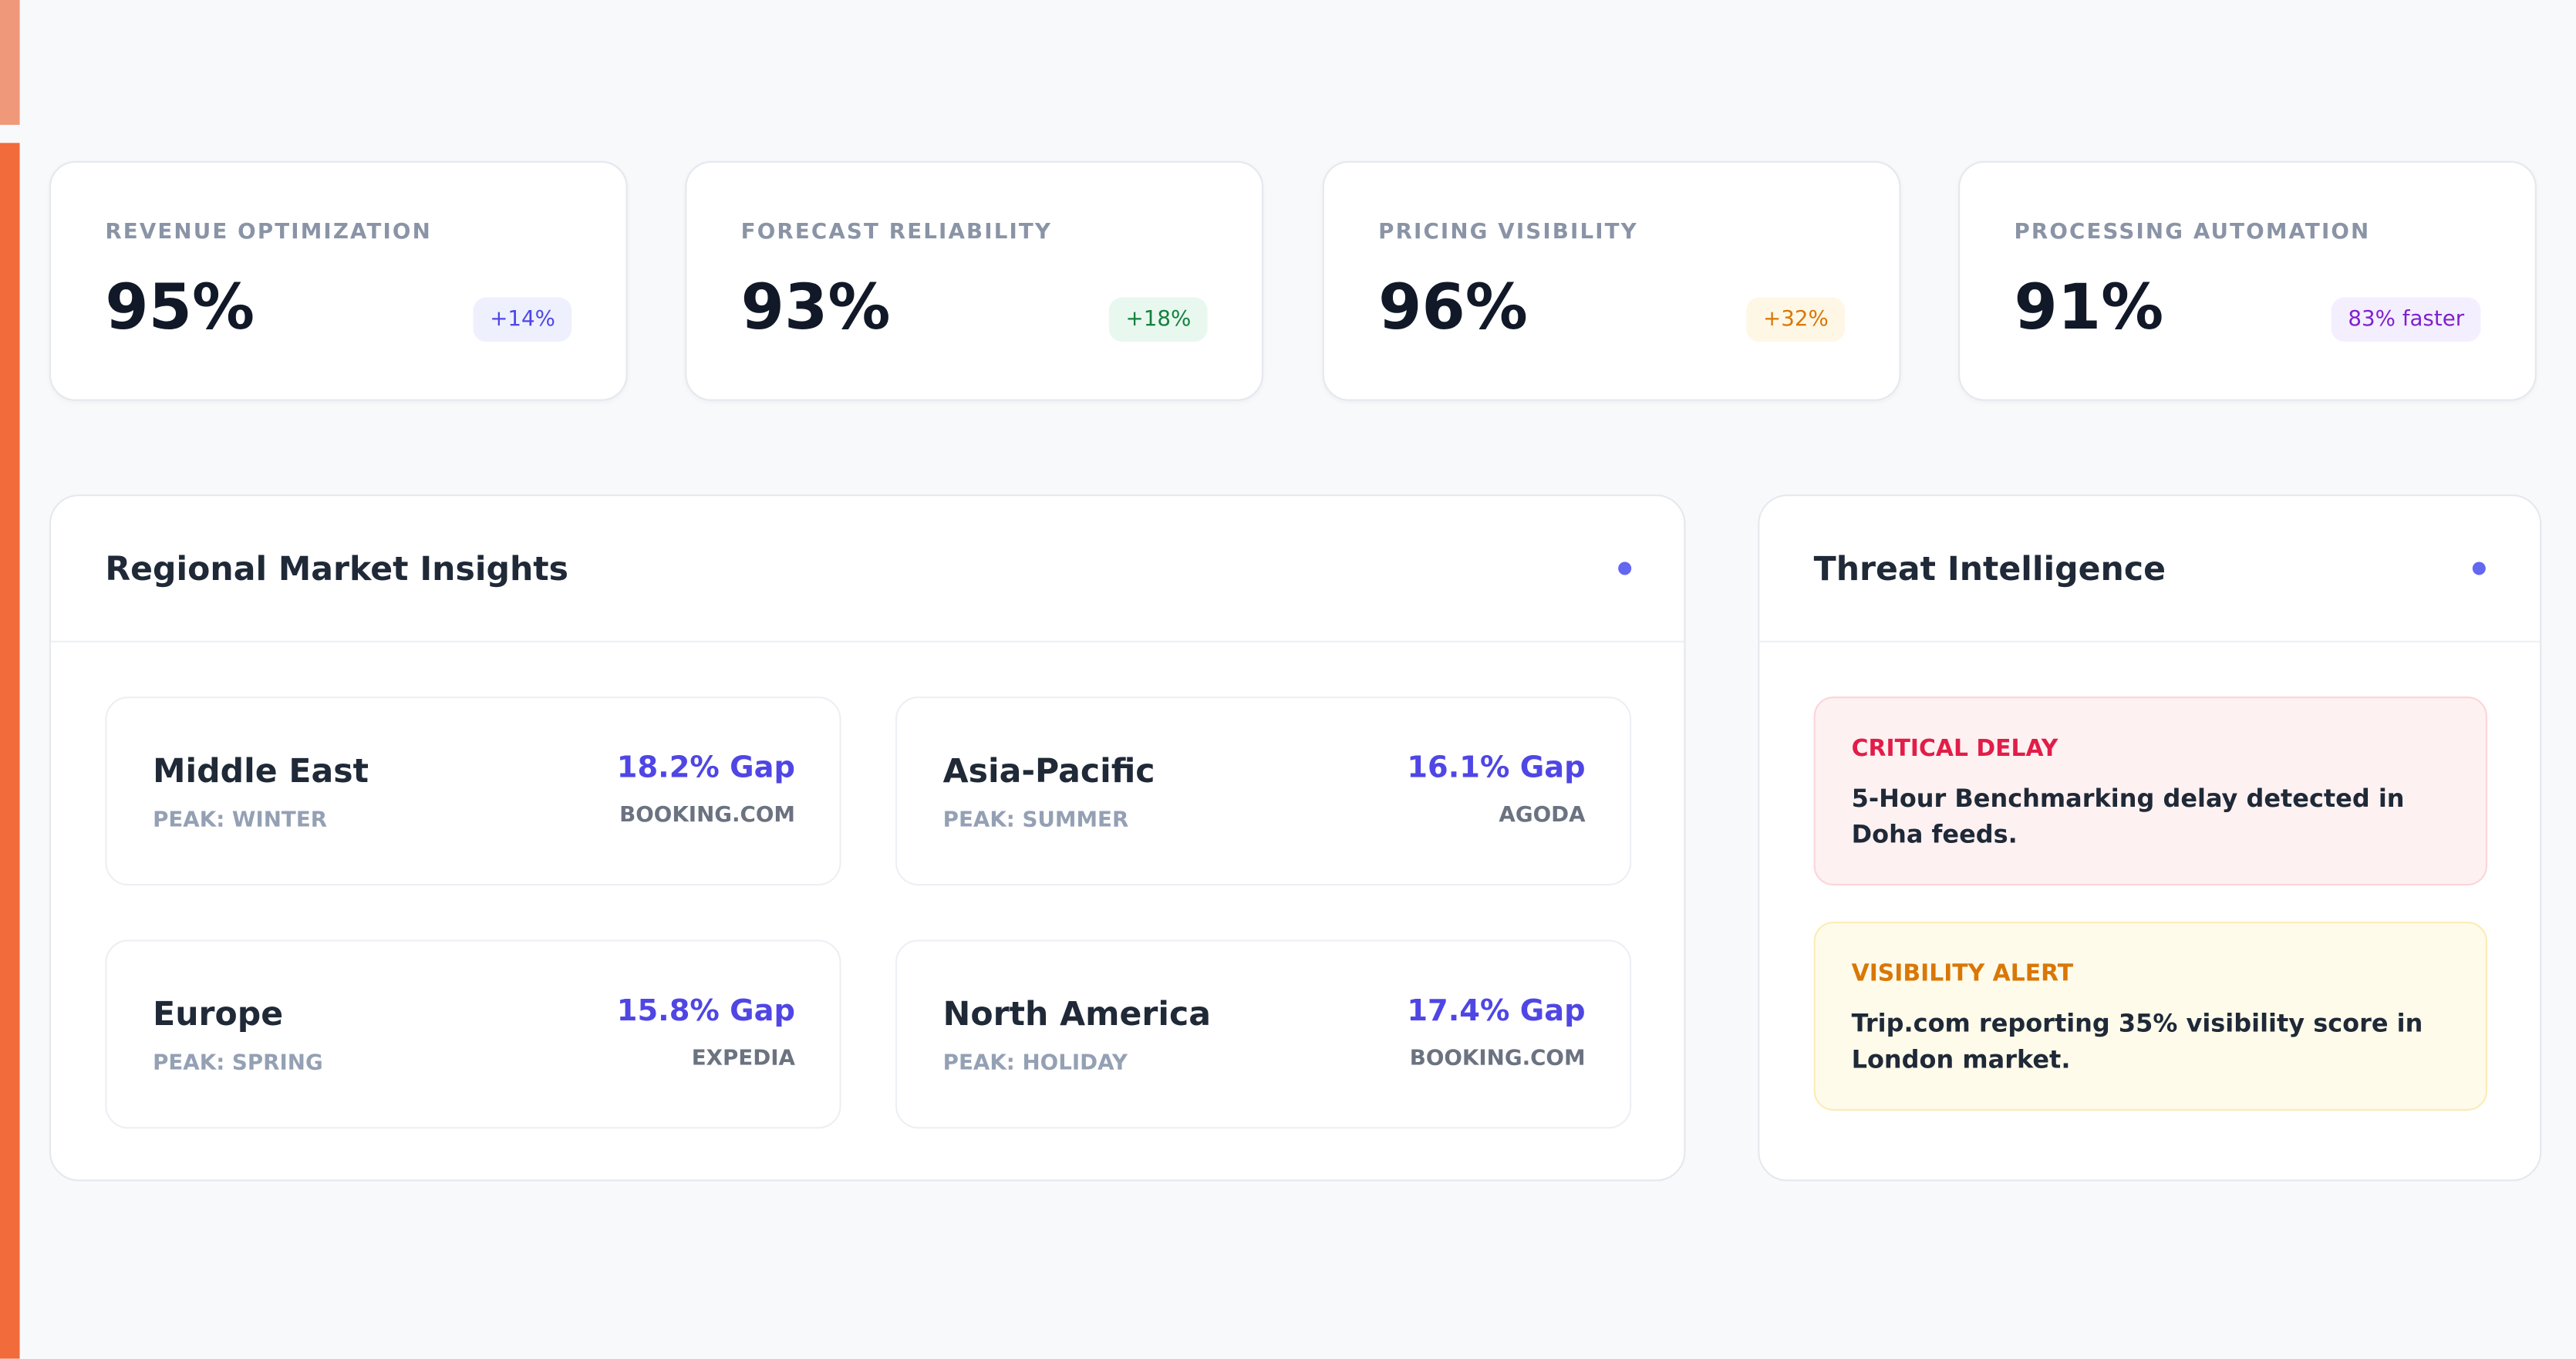 The width and height of the screenshot is (2576, 1359). What do you see at coordinates (2247, 280) in the screenshot?
I see `metric-card: PROCESSING AUTOMATION 91% 83% faster` at bounding box center [2247, 280].